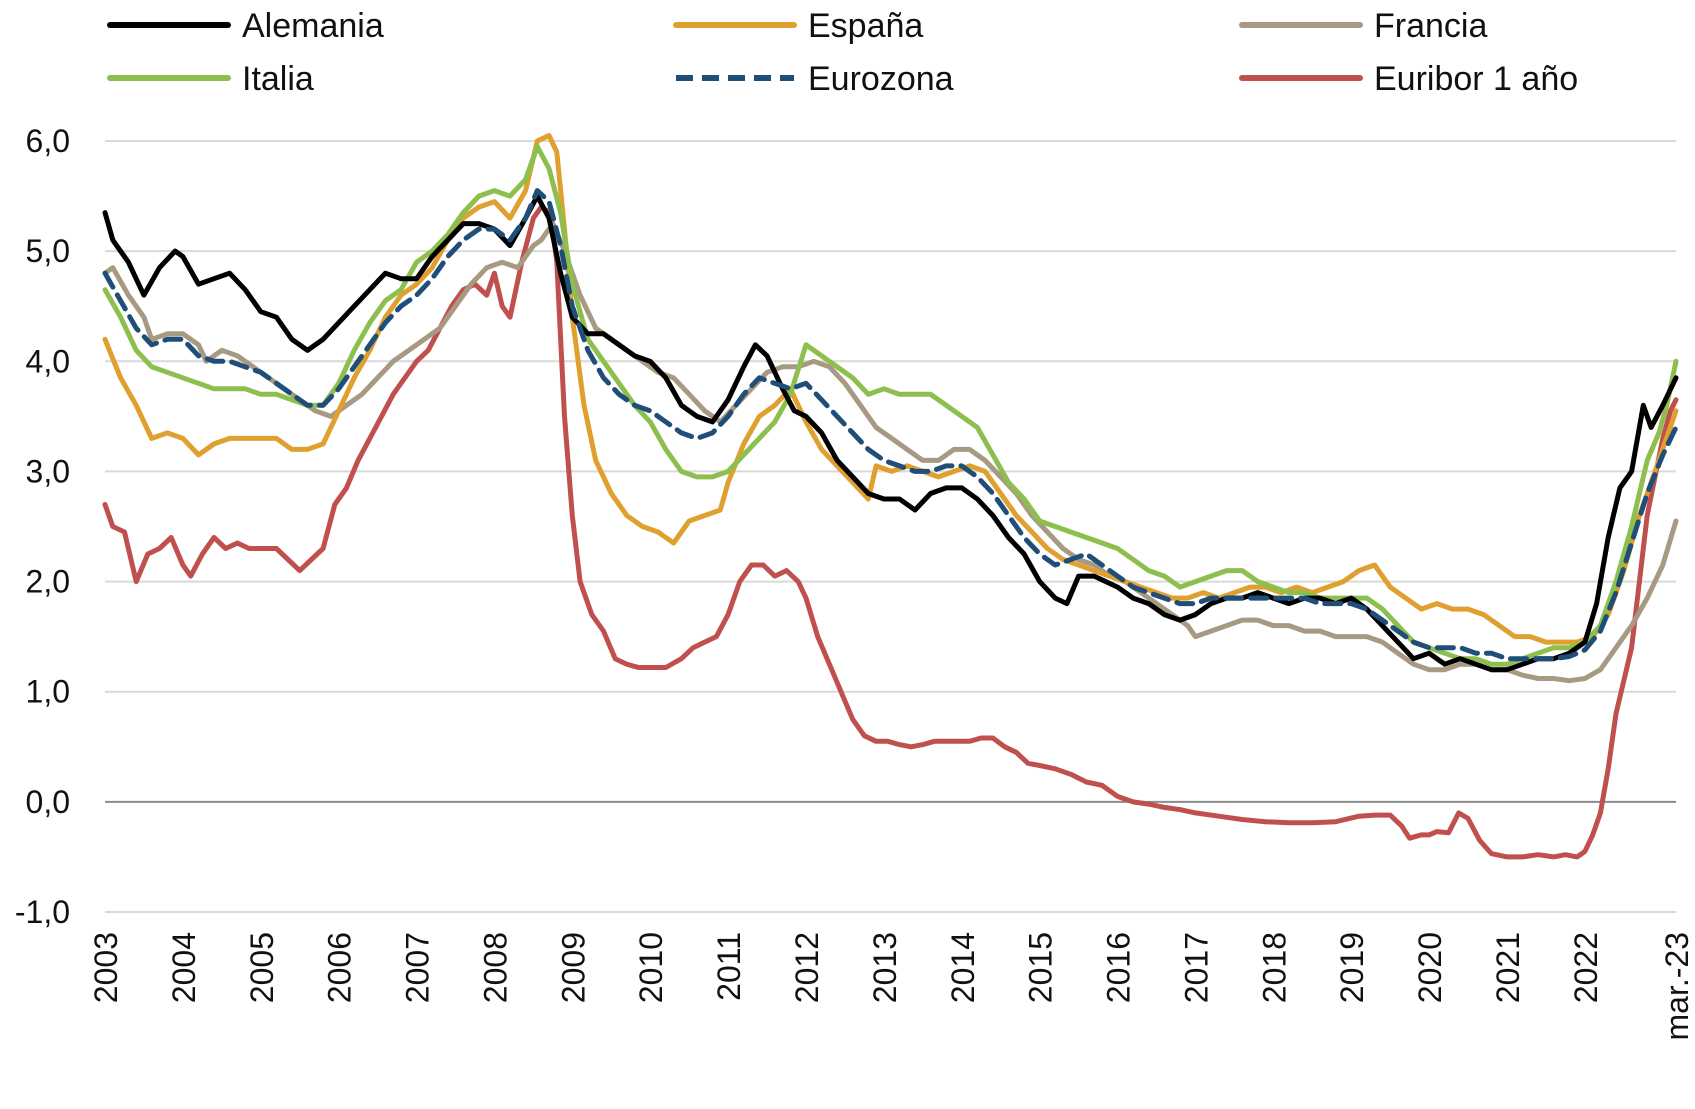 This screenshot has height=1109, width=1695. Describe the element at coordinates (106, 967) in the screenshot. I see `x-tick-label: 2003` at that location.